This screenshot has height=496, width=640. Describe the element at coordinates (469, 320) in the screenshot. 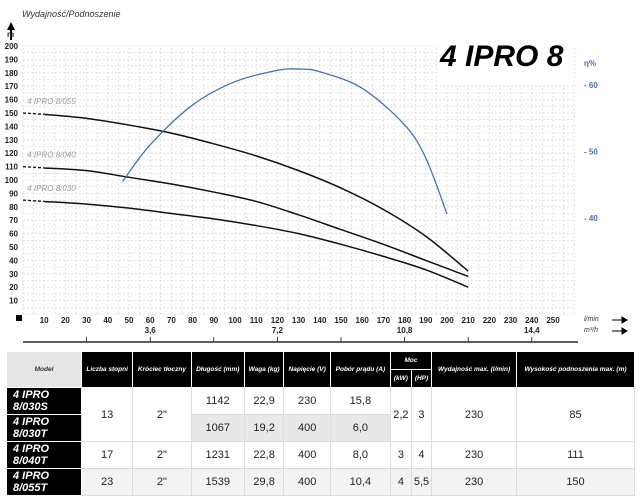

I see `x-tick-label: 210` at that location.